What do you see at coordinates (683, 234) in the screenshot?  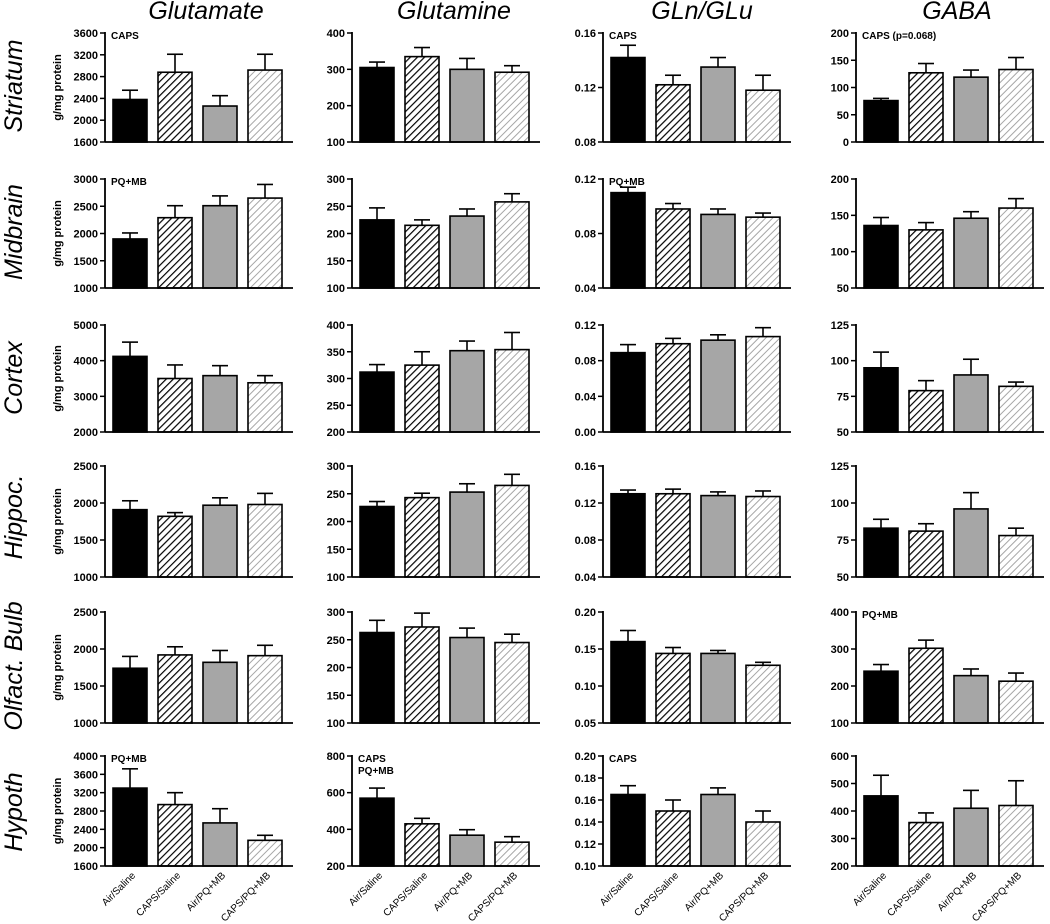 I see `panel-midbrain-gln-glu: 0.04 0.08 0.12 PQ+MB` at bounding box center [683, 234].